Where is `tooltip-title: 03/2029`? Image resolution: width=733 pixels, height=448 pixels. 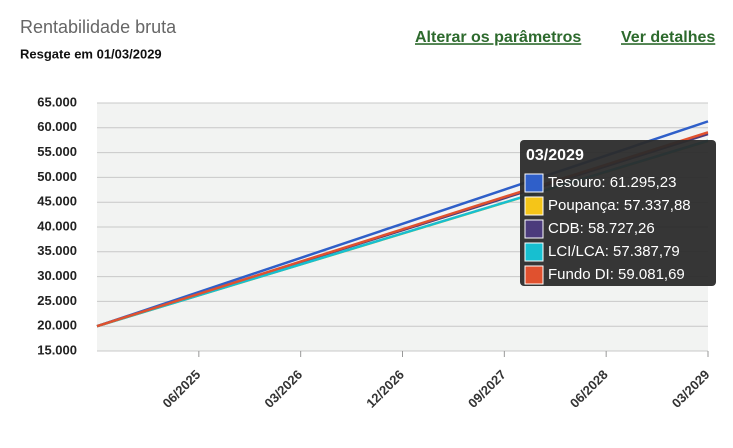 tooltip-title: 03/2029 is located at coordinates (555, 155).